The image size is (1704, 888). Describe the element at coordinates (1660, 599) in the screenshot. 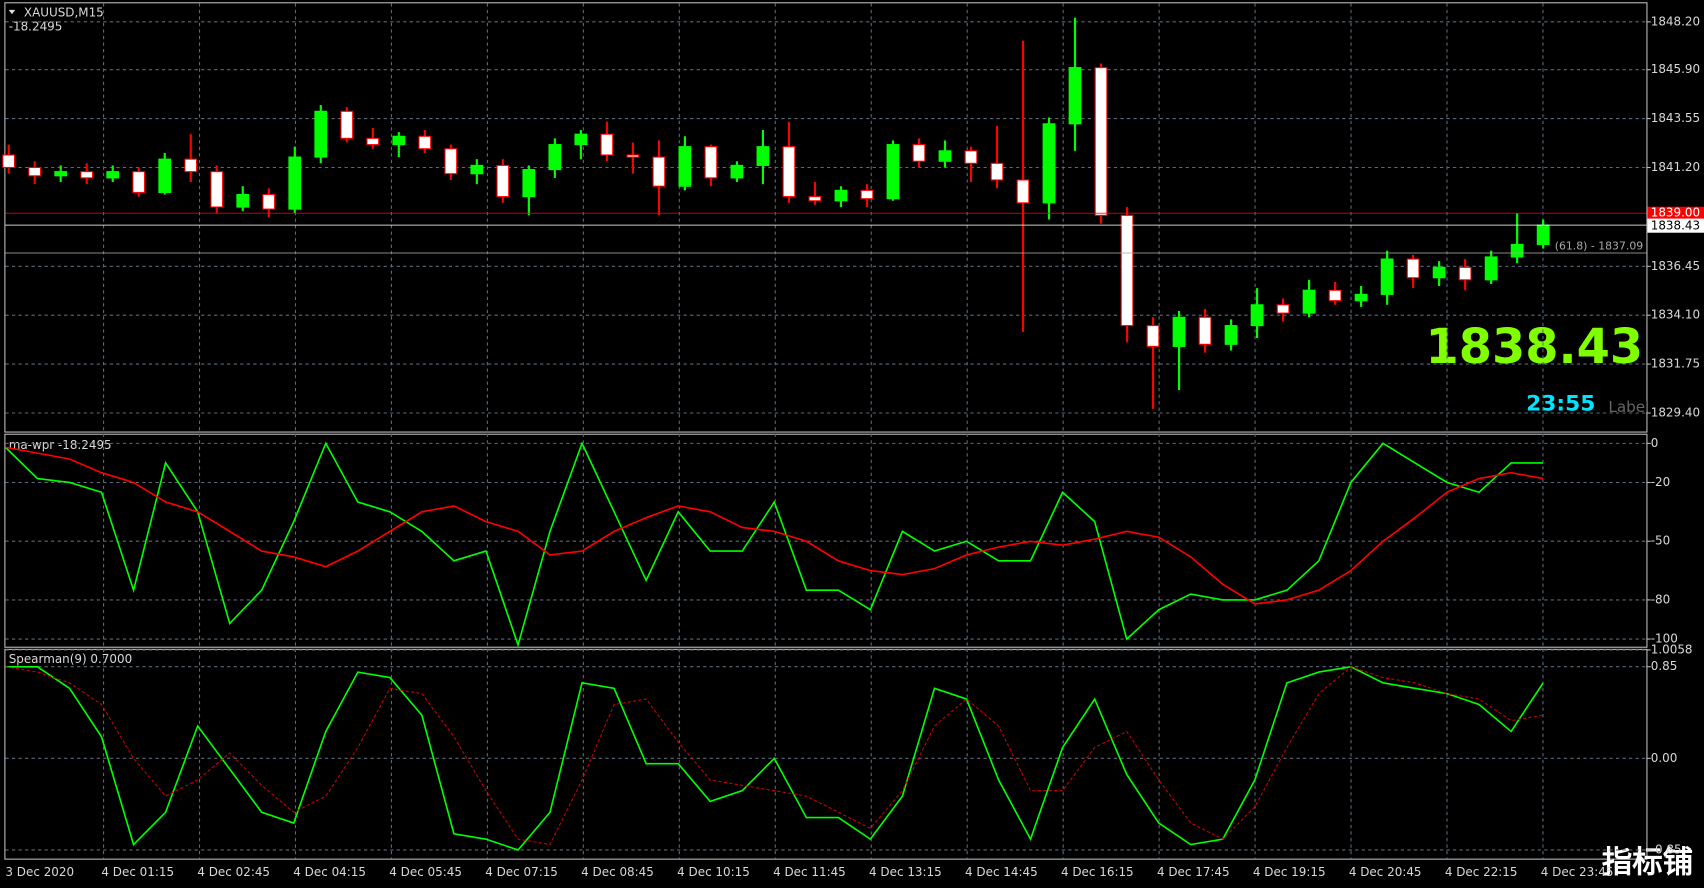

I see `y-tick-label: -80` at that location.